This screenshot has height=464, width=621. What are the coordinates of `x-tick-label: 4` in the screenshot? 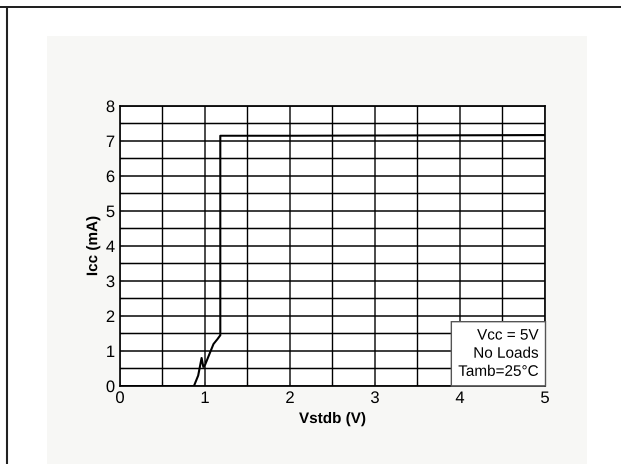 It's located at (460, 397).